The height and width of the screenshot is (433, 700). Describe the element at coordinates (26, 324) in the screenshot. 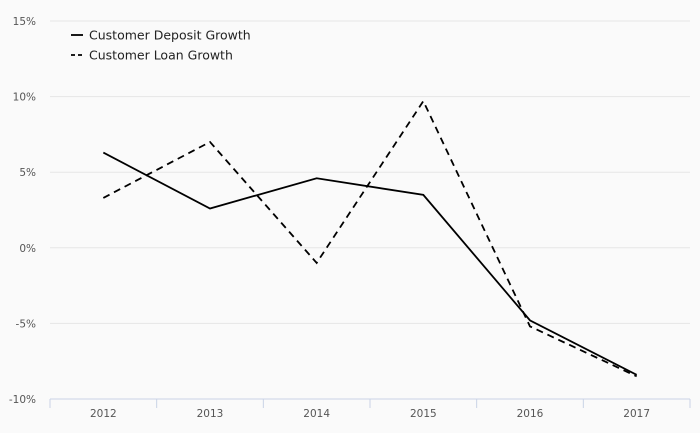

I see `y-tick-label: -5%` at that location.